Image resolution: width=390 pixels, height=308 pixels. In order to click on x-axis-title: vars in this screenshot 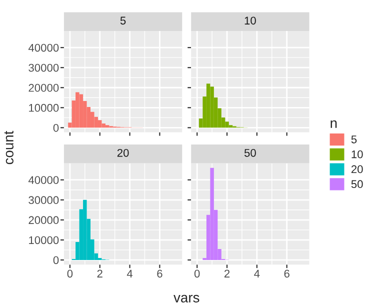, I will do `click(187, 298)`.